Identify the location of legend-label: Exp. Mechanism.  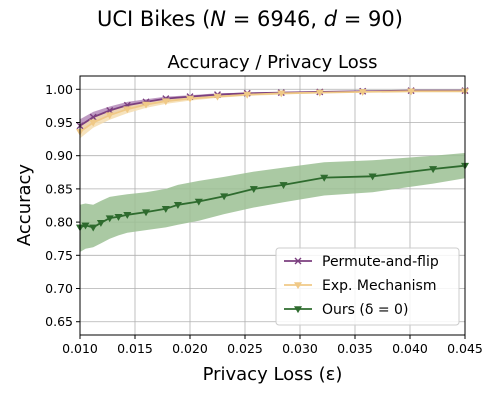
(379, 286).